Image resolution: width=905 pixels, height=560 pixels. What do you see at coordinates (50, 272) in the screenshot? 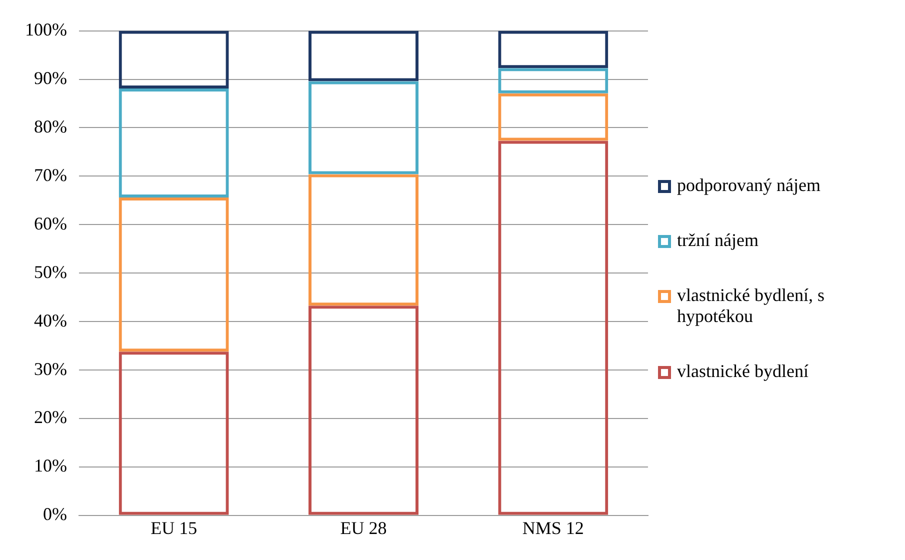
I see `y-tick-label: 50%` at bounding box center [50, 272].